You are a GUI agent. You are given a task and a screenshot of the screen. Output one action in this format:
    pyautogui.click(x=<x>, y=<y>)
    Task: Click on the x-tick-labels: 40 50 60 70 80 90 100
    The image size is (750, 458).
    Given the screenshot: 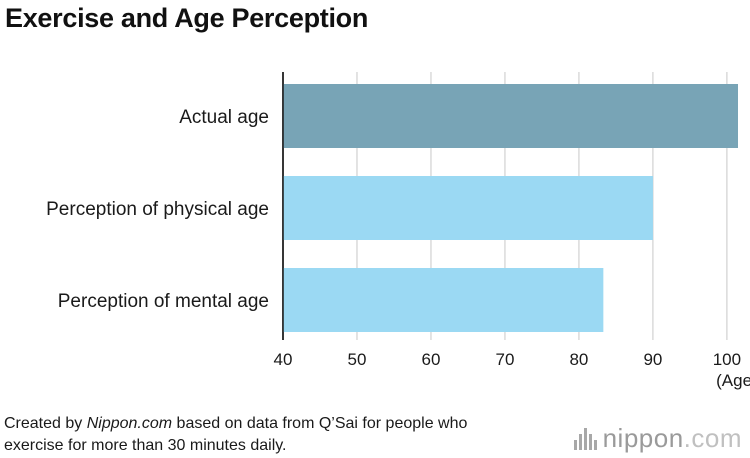 What is the action you would take?
    pyautogui.click(x=508, y=359)
    